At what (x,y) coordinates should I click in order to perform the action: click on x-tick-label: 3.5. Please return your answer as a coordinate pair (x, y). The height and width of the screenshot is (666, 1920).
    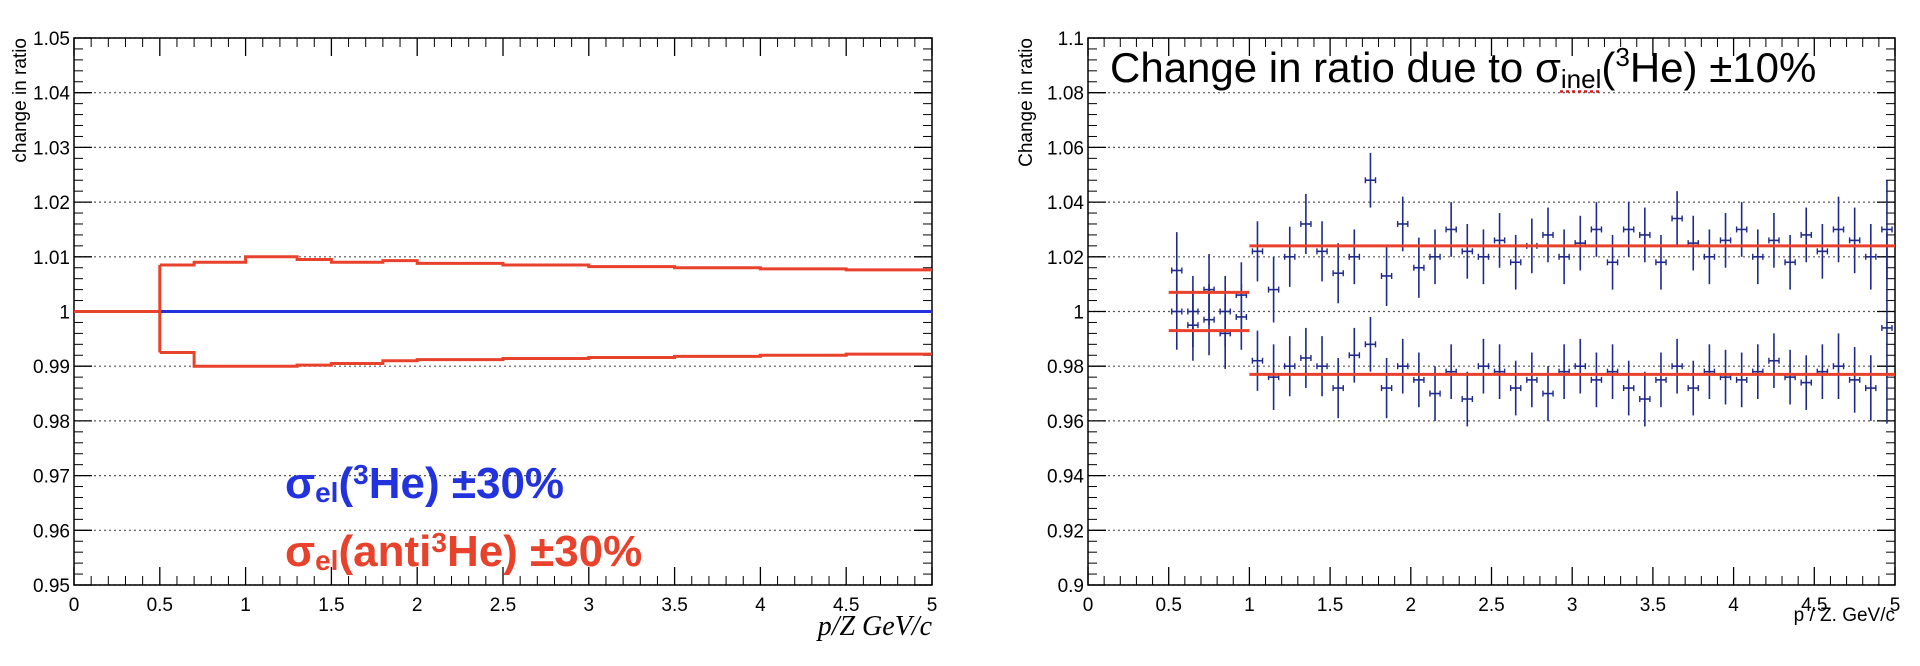
    Looking at the image, I should click on (1653, 605).